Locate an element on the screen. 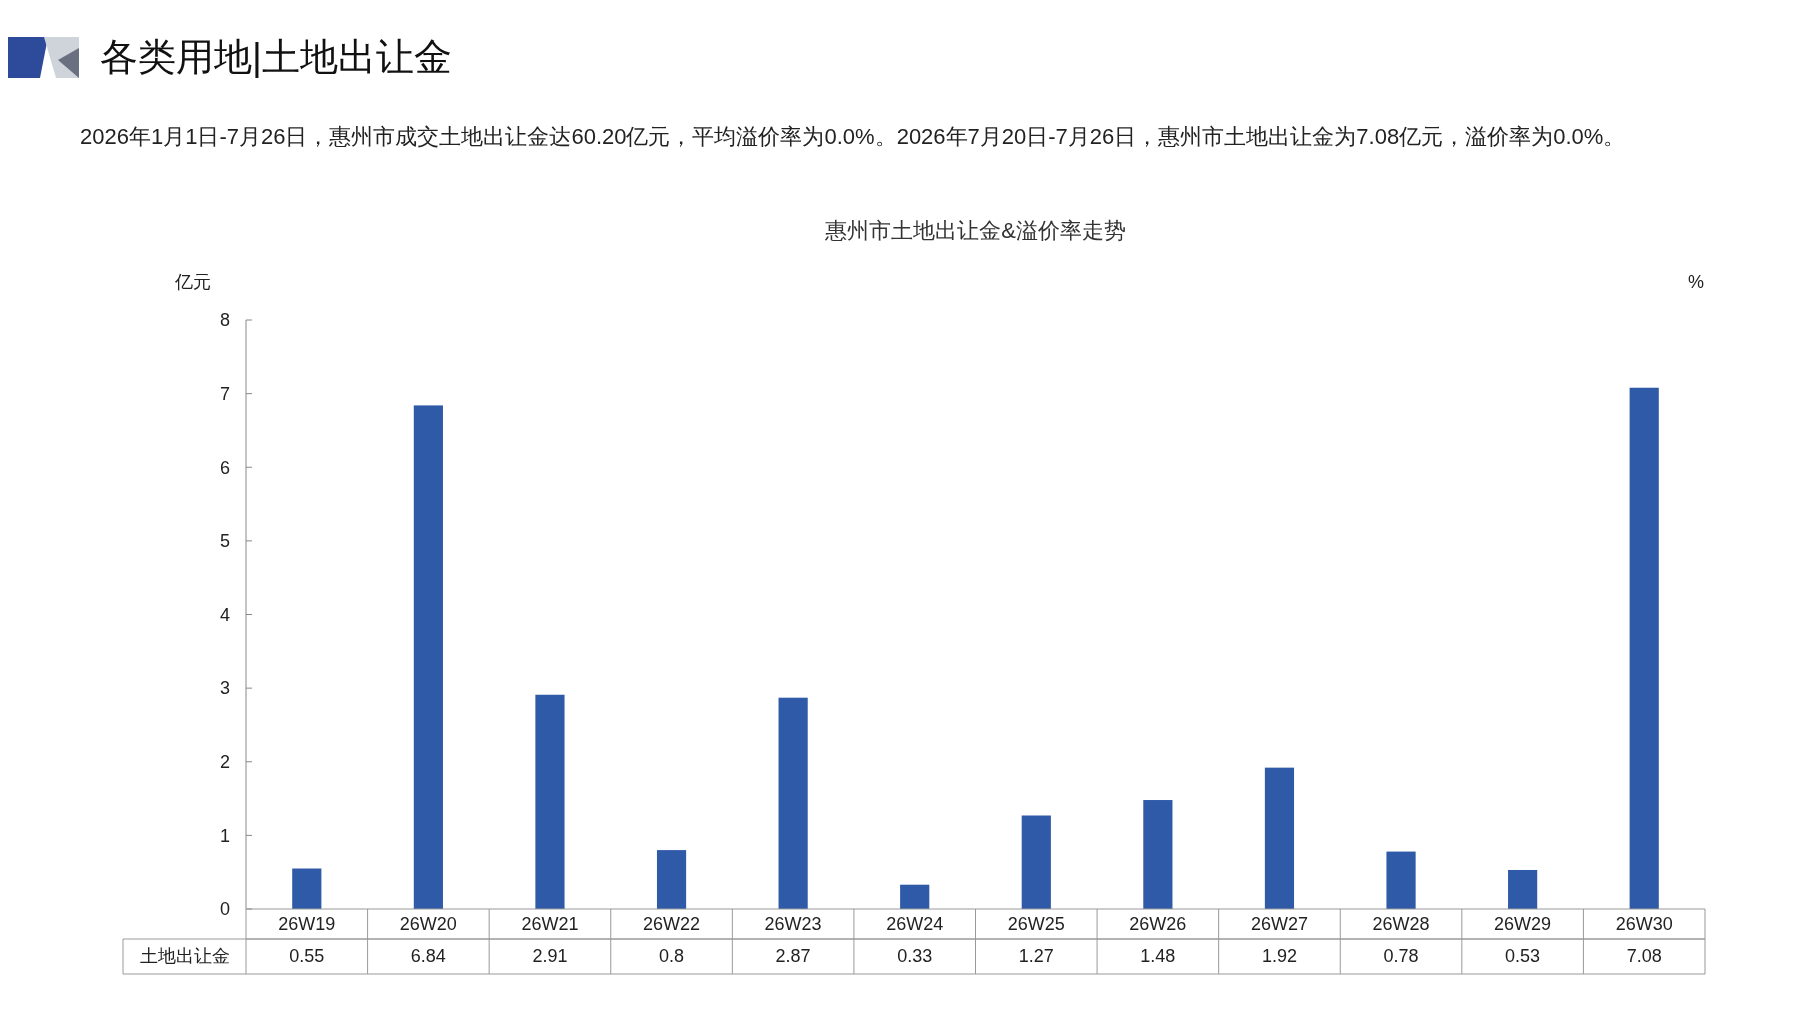 The width and height of the screenshot is (1797, 1010). x-tick-label: 26W29 is located at coordinates (1523, 924).